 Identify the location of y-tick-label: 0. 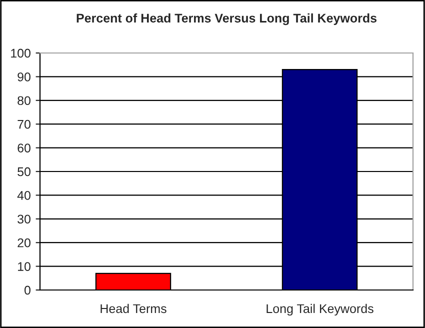
(27, 290).